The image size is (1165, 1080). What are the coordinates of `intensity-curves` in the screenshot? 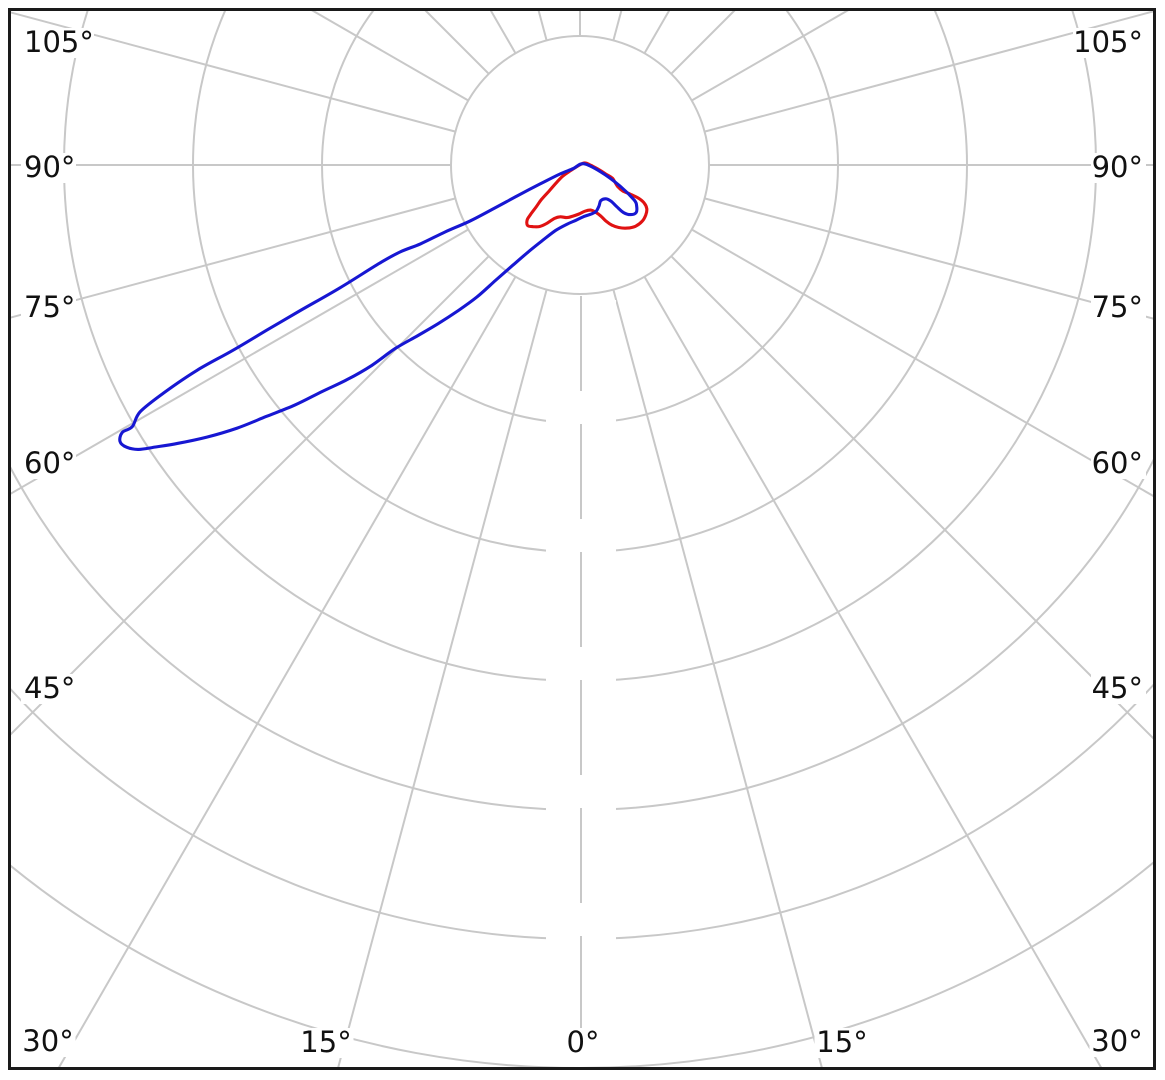 It's located at (383, 306).